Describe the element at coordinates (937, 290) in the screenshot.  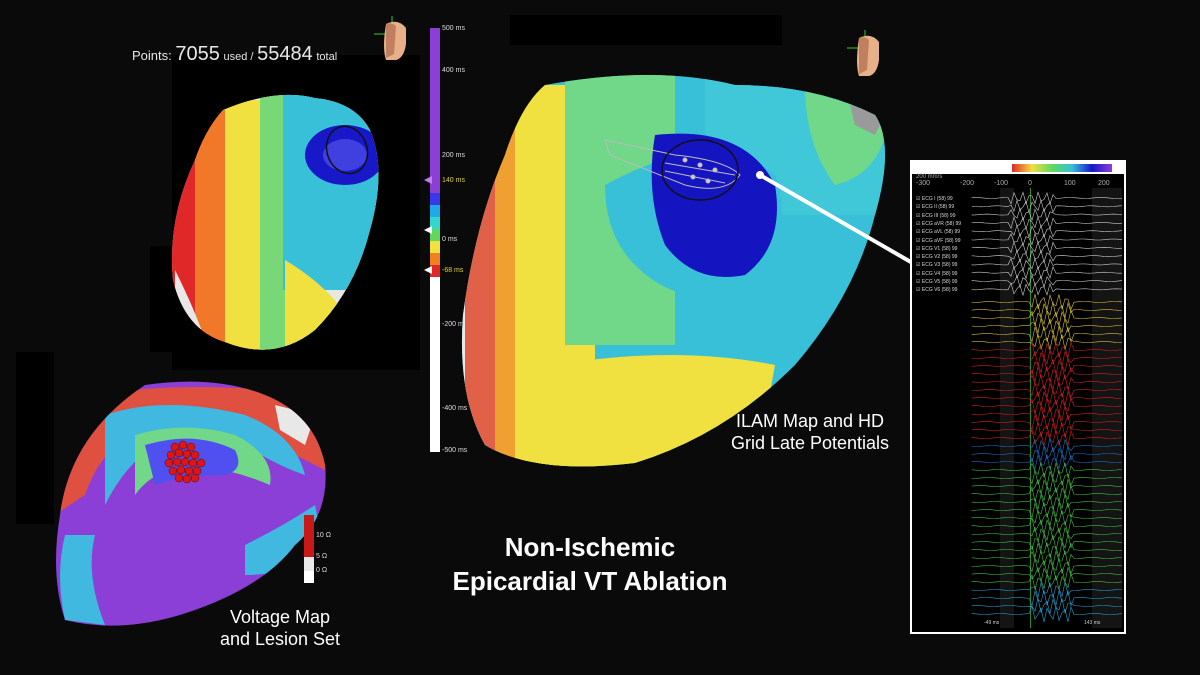
I see `egm-ecg-row: ☑ ECG V6 (58) 99` at that location.